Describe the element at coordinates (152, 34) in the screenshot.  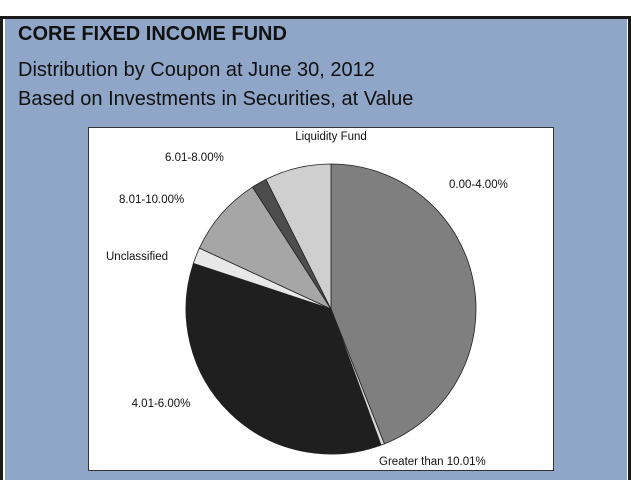
I see `chart-title: CORE FIXED INCOME FUND` at that location.